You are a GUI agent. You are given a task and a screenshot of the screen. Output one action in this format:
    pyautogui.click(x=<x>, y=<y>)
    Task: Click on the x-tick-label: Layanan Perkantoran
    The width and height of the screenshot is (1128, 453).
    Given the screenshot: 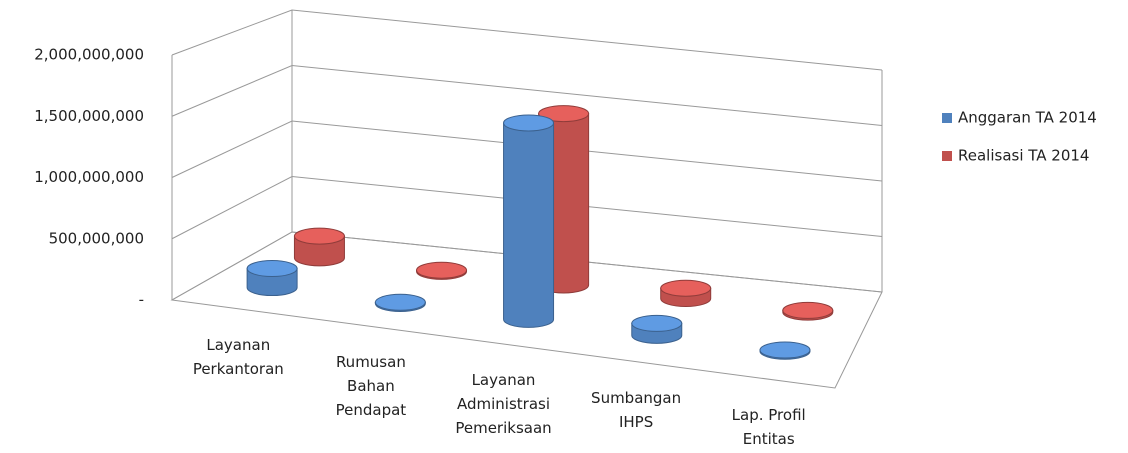 What is the action you would take?
    pyautogui.click(x=238, y=356)
    